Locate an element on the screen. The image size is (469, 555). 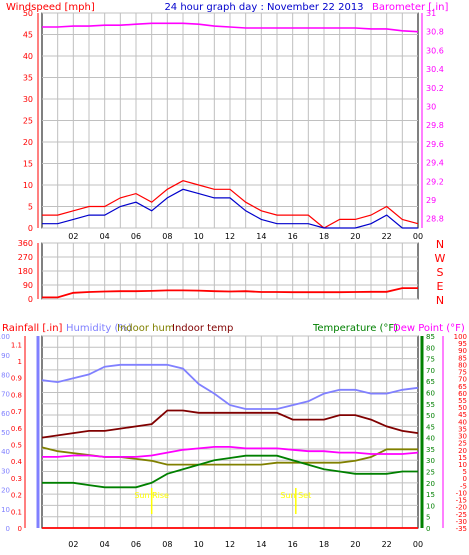
wind-y-tick: 30 is located at coordinates (28, 99).